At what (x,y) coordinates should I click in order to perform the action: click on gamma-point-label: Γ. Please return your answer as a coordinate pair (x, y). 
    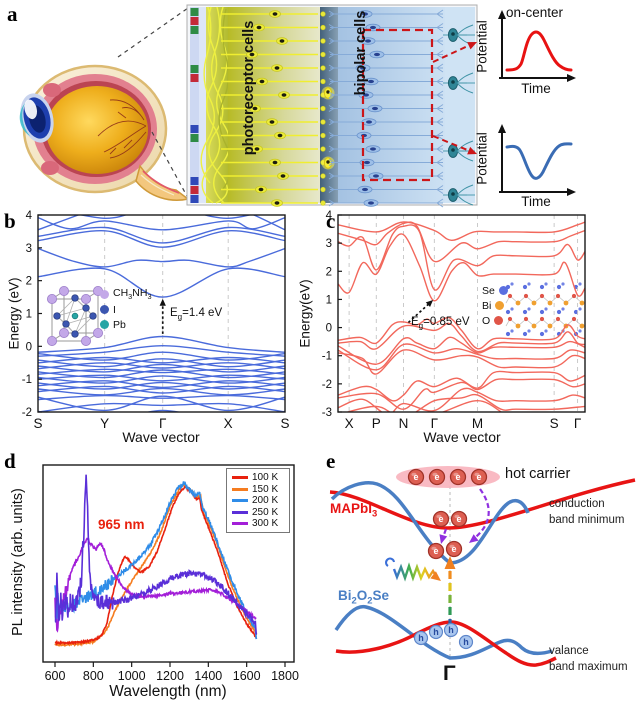
    Looking at the image, I should click on (449, 673).